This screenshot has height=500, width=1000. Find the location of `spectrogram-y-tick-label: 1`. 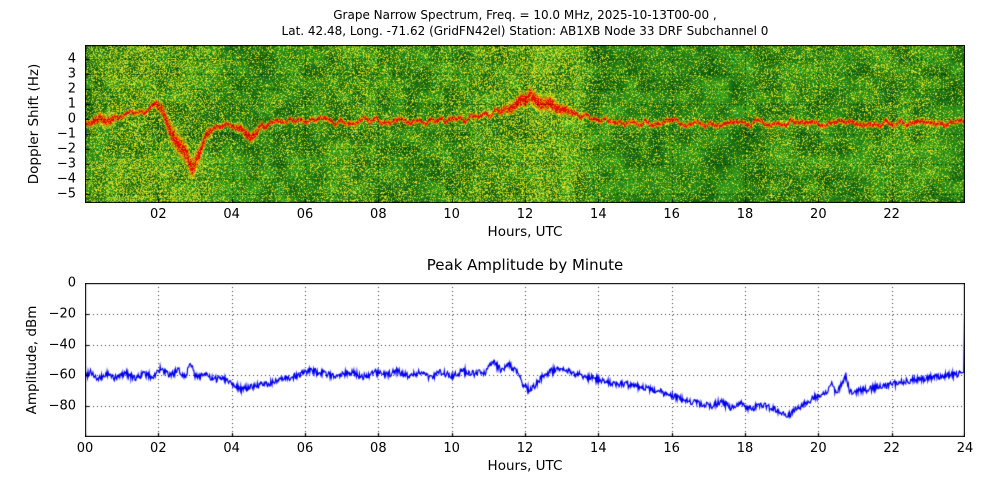

spectrogram-y-tick-label: 1 is located at coordinates (71, 104).